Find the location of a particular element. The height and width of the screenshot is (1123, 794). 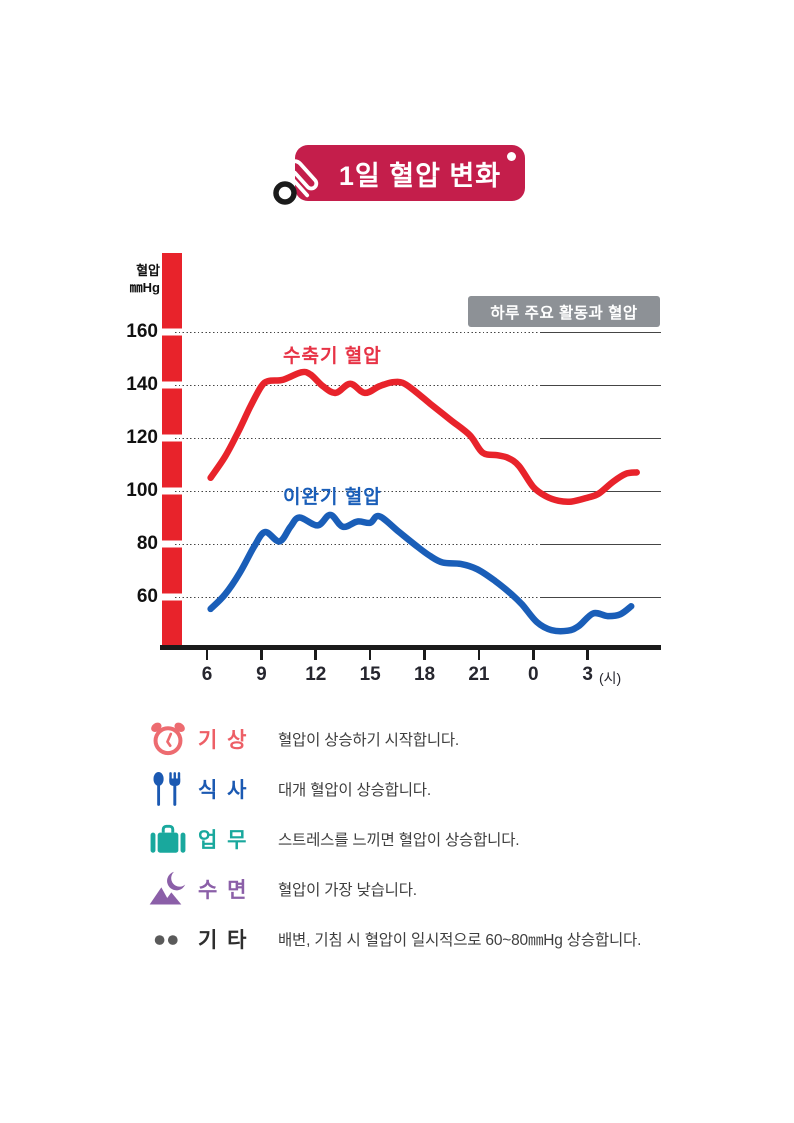

legend-description: 혈압이 상승하기 시작합니다. is located at coordinates (369, 740).